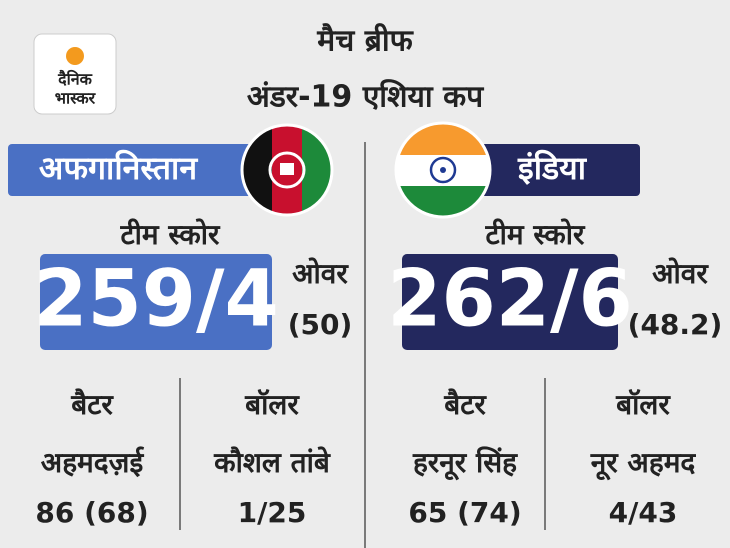 The width and height of the screenshot is (730, 548). I want to click on overs: (48.2), so click(675, 324).